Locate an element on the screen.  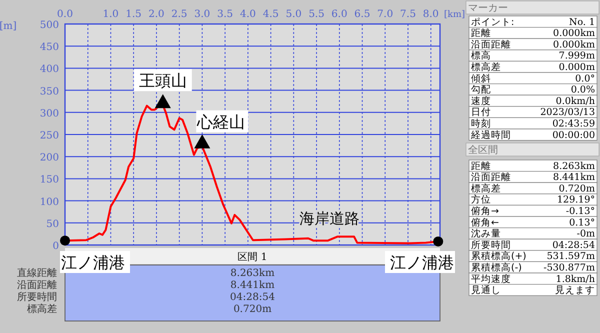
x-tick-label: 6.5 is located at coordinates (362, 14).